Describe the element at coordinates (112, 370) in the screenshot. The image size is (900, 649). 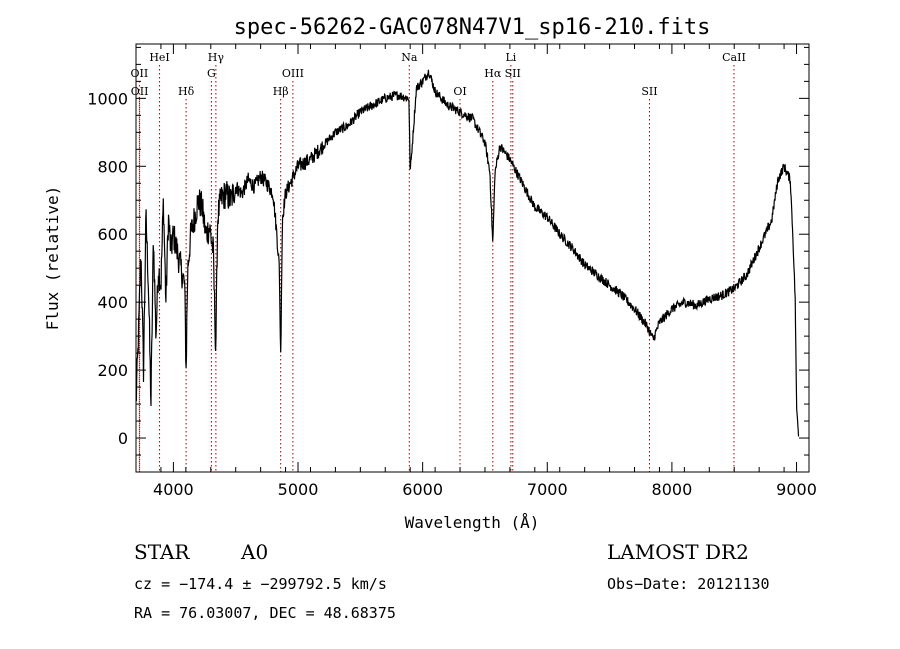
I see `y-tick-label: 200` at that location.